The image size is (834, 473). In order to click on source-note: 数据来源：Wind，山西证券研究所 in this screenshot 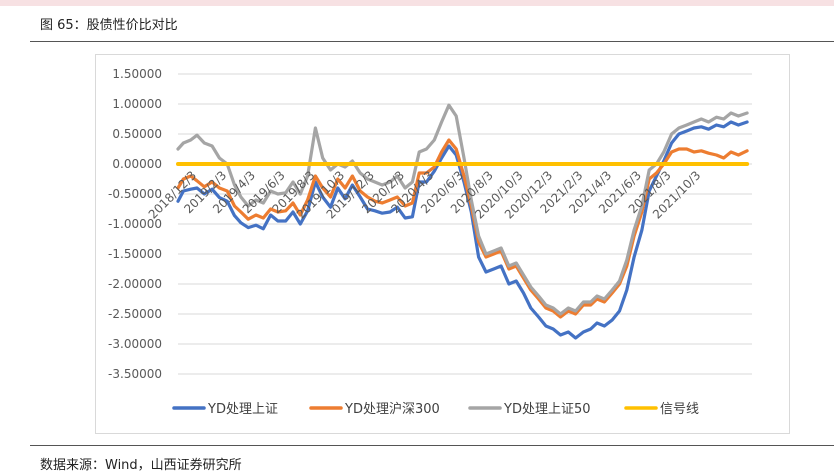, I will do `click(141, 465)`.